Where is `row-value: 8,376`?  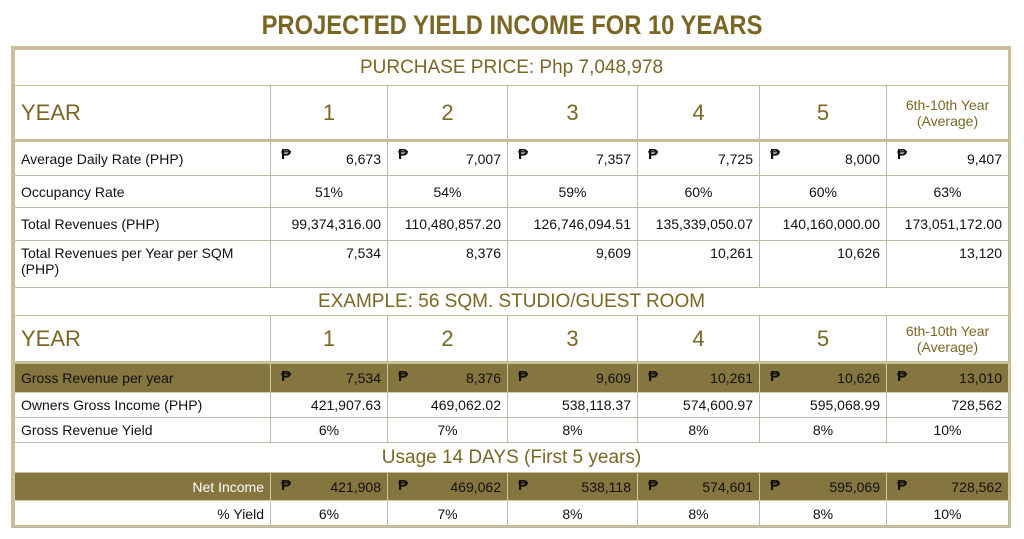 row-value: 8,376 is located at coordinates (447, 264).